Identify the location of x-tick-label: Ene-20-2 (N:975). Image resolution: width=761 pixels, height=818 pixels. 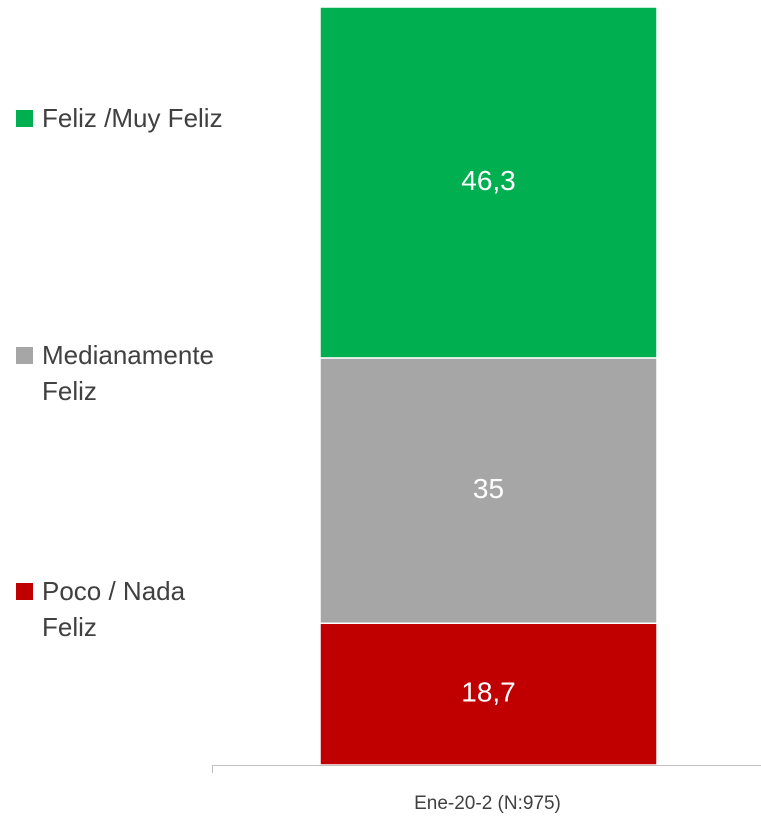
(487, 803).